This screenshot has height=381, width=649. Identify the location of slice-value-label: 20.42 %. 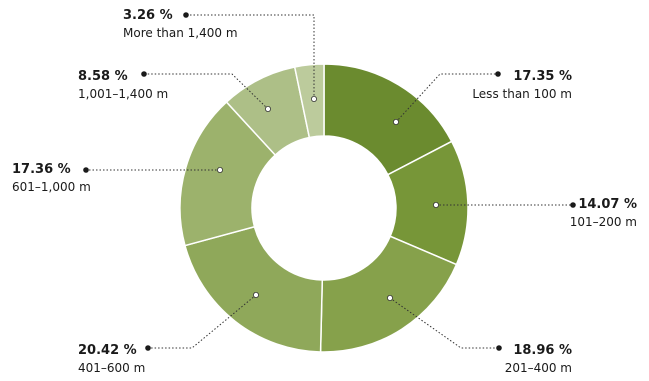
(107, 350).